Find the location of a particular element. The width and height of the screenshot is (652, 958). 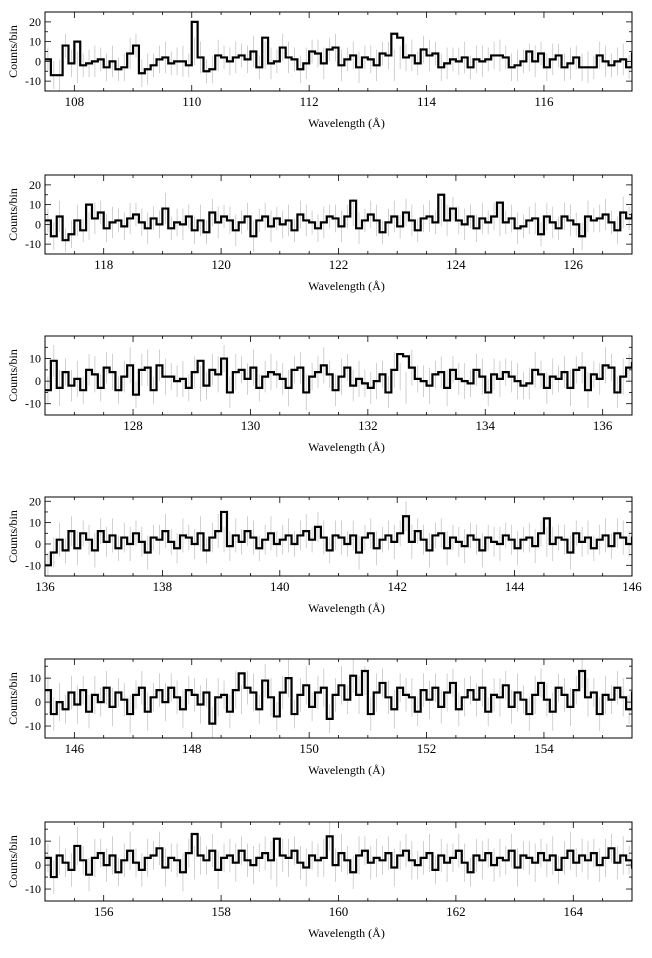

x-tick-label: 152 is located at coordinates (427, 748).